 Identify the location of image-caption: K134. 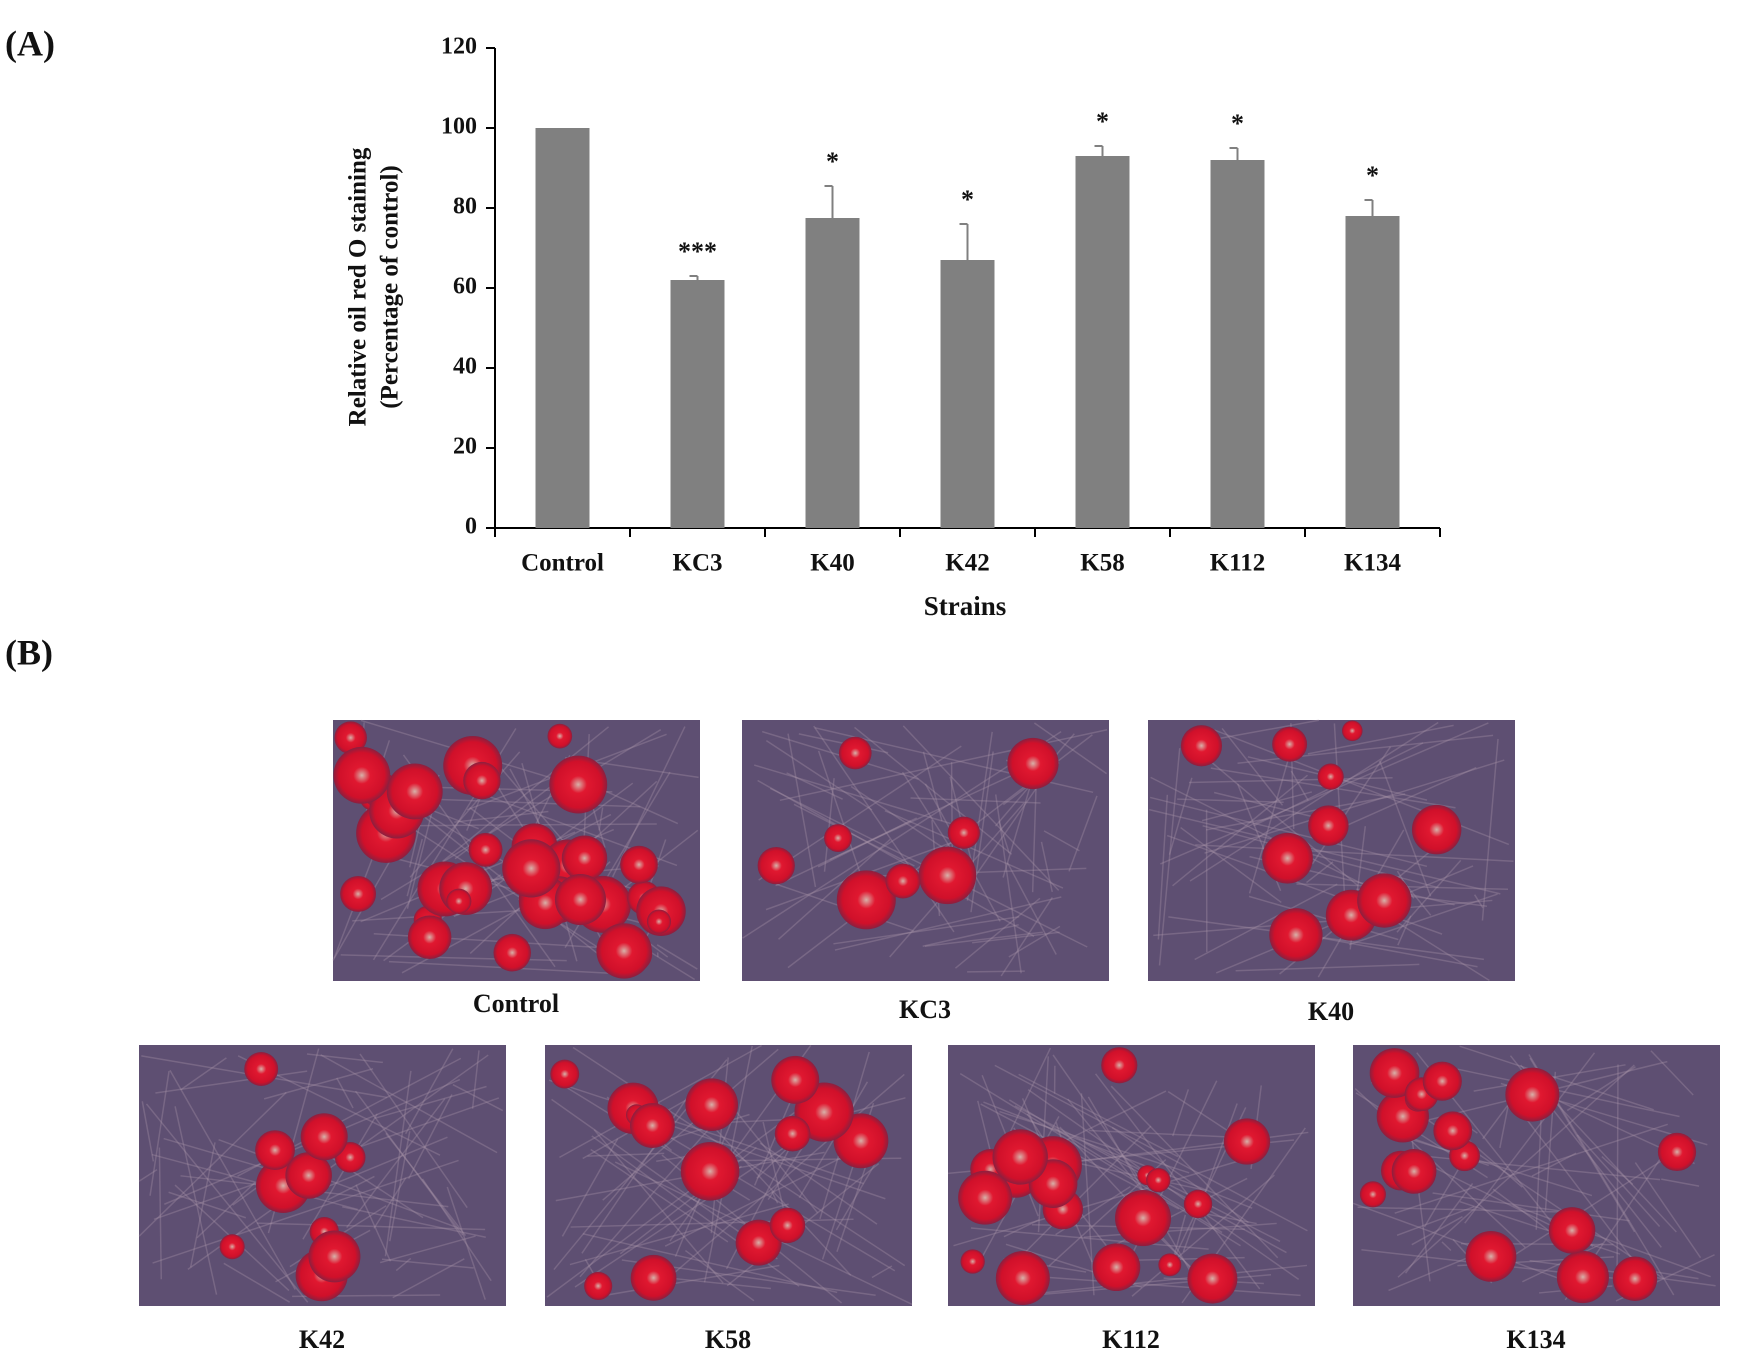
(1535, 1339).